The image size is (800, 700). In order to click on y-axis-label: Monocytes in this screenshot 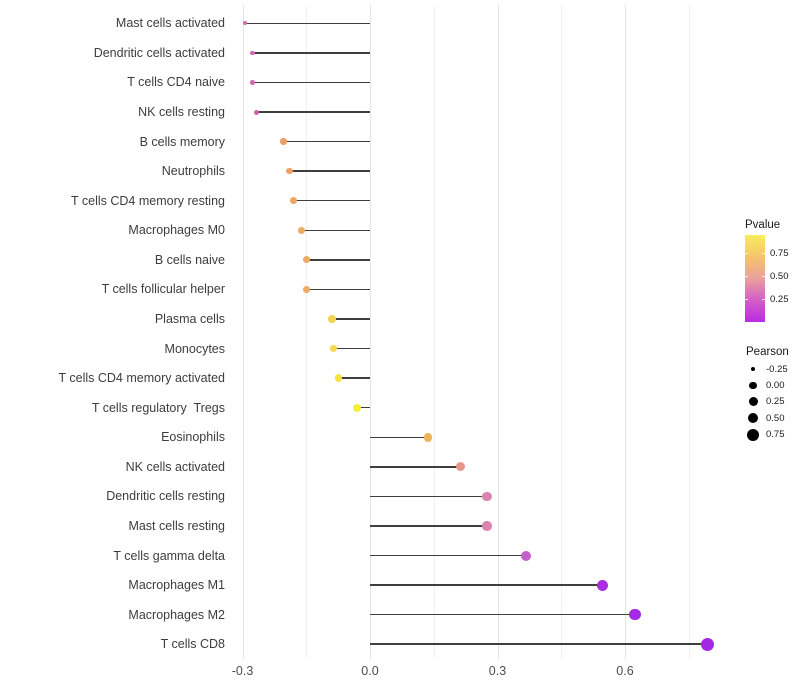, I will do `click(194, 348)`.